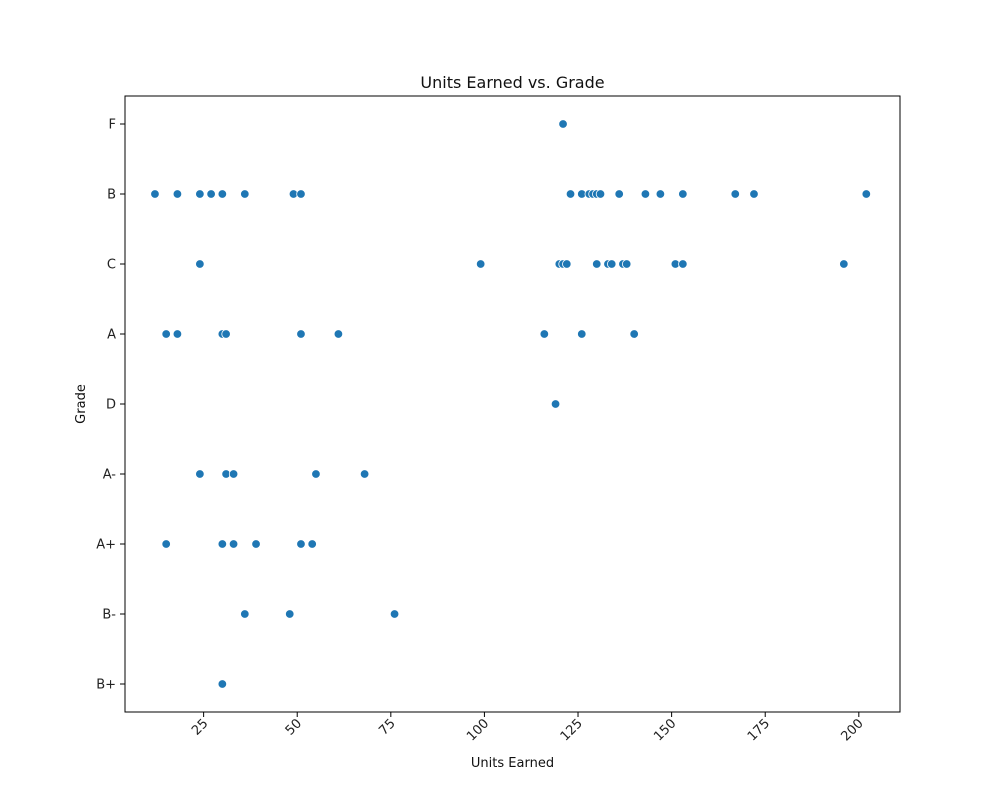 The width and height of the screenshot is (1000, 800). Describe the element at coordinates (112, 125) in the screenshot. I see `y-tick-label: F` at that location.